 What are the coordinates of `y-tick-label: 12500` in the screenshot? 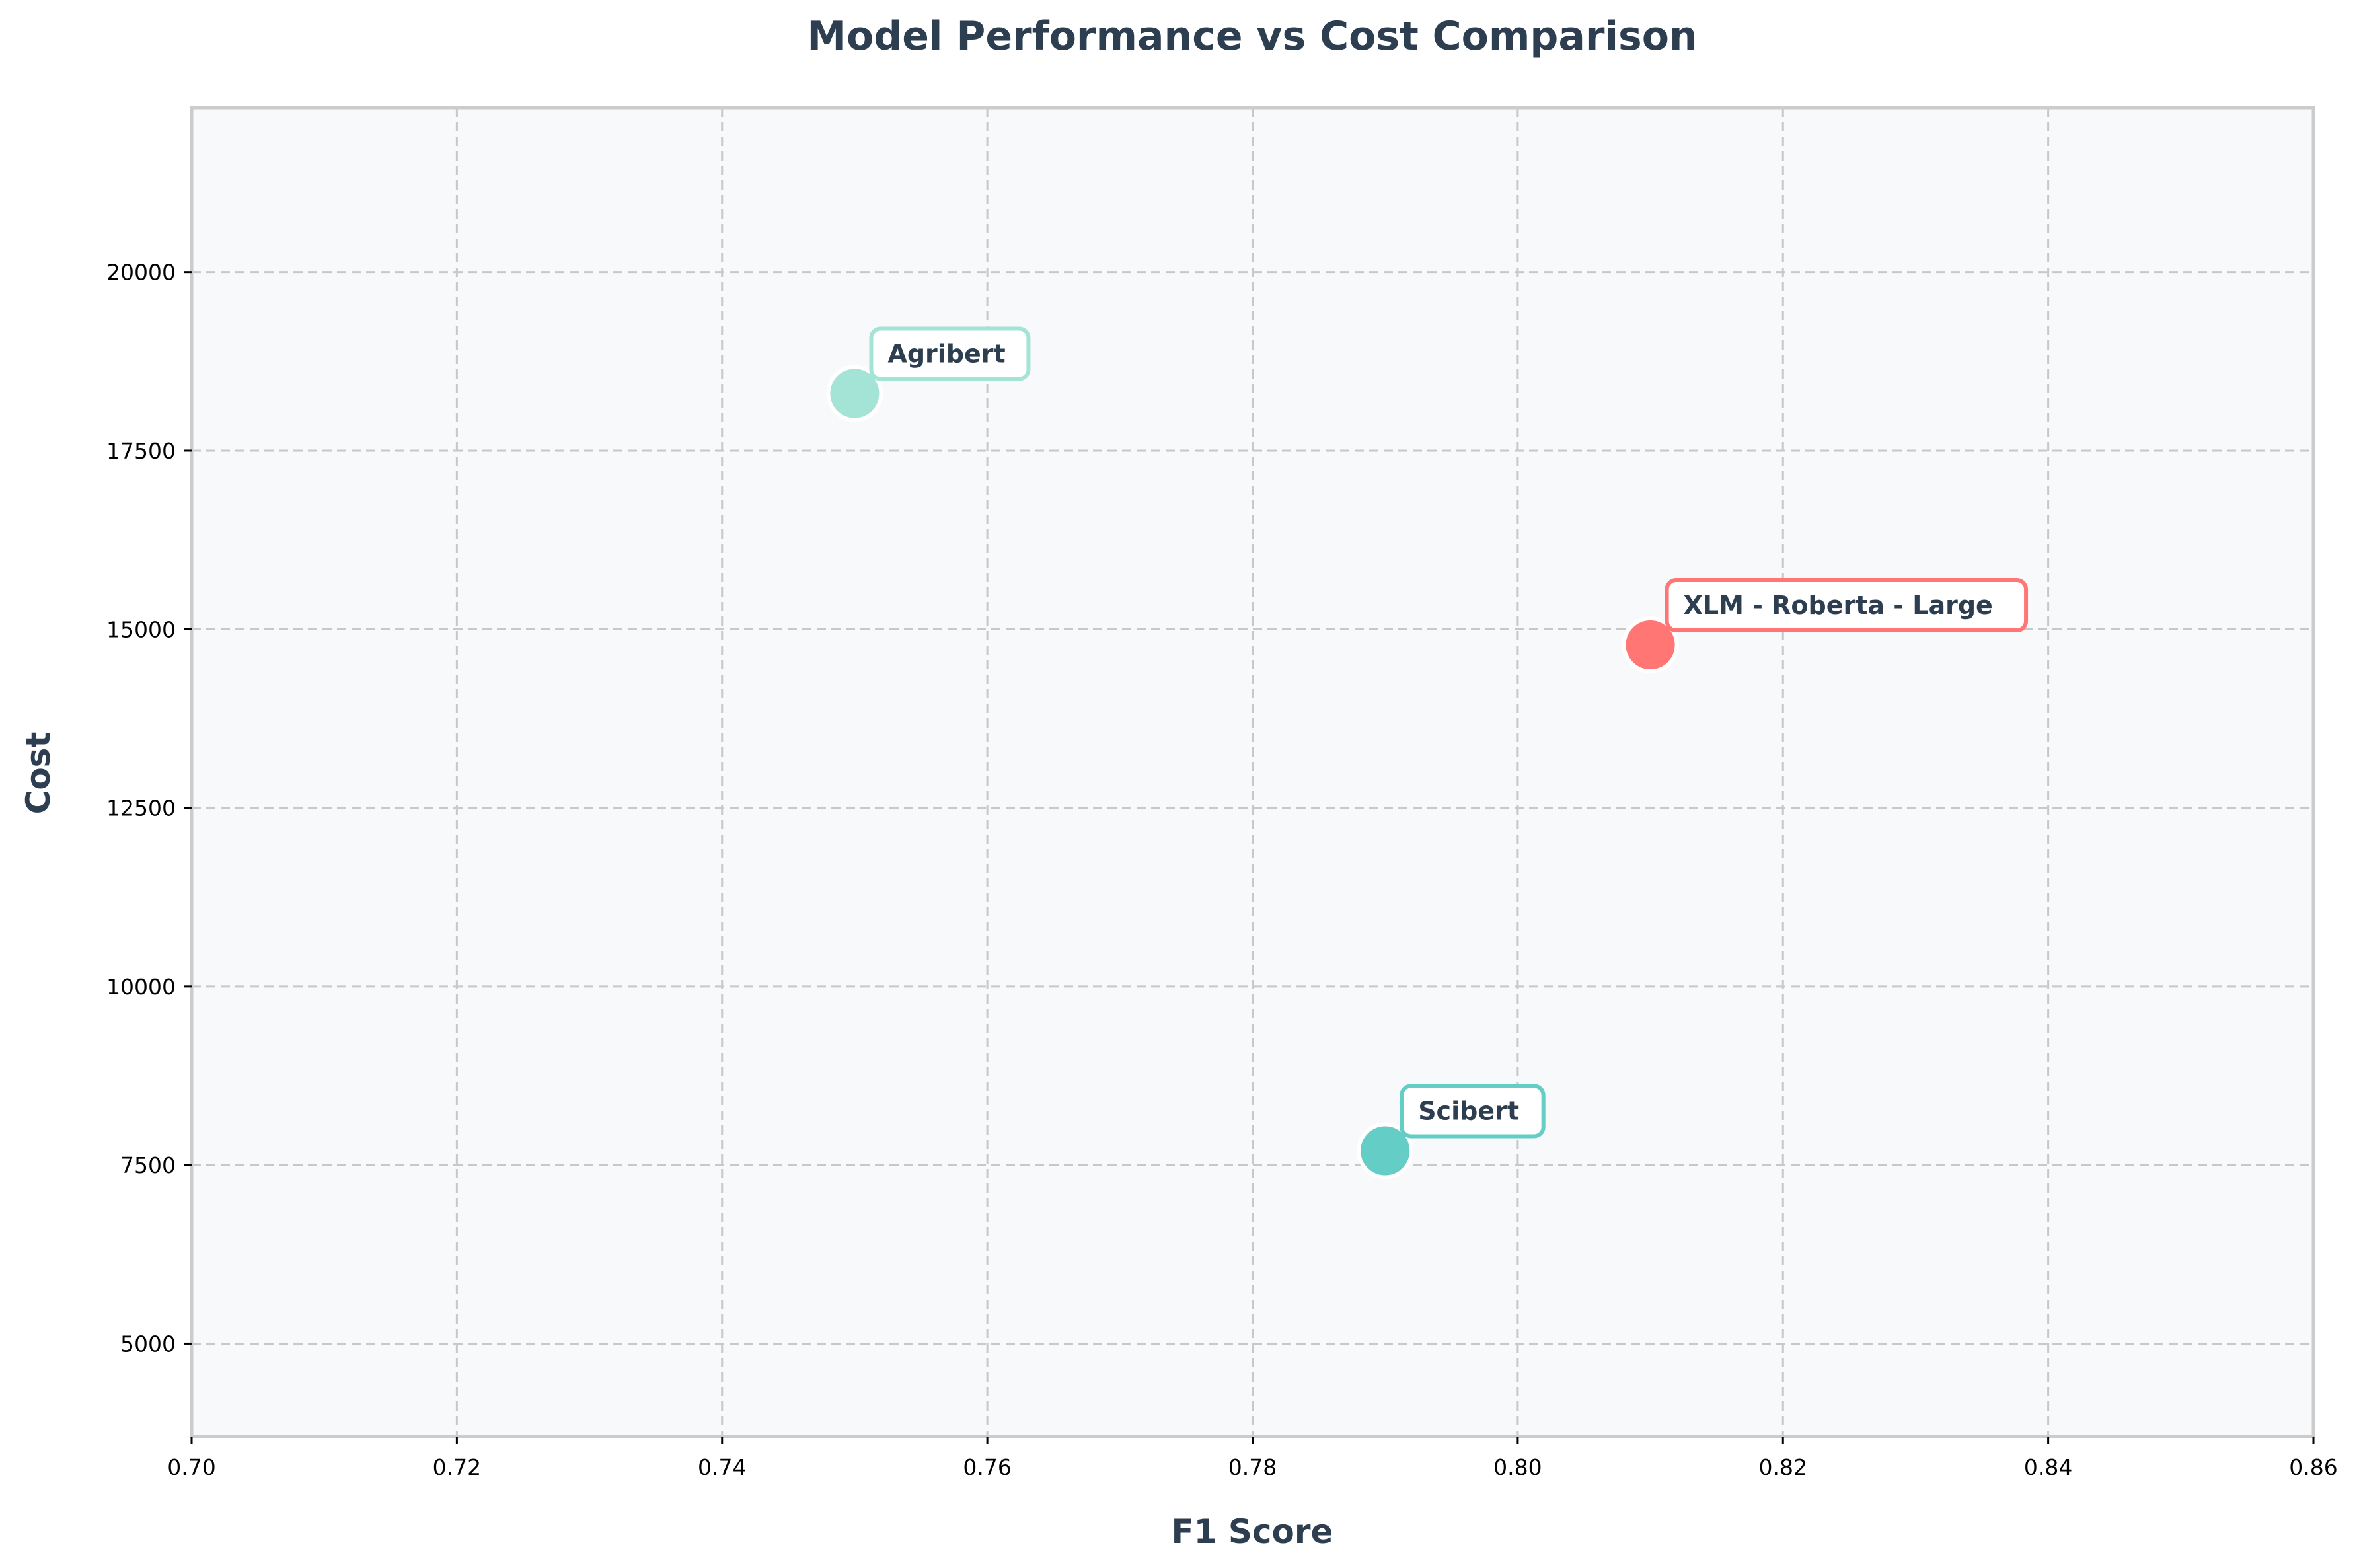 It's located at (141, 808).